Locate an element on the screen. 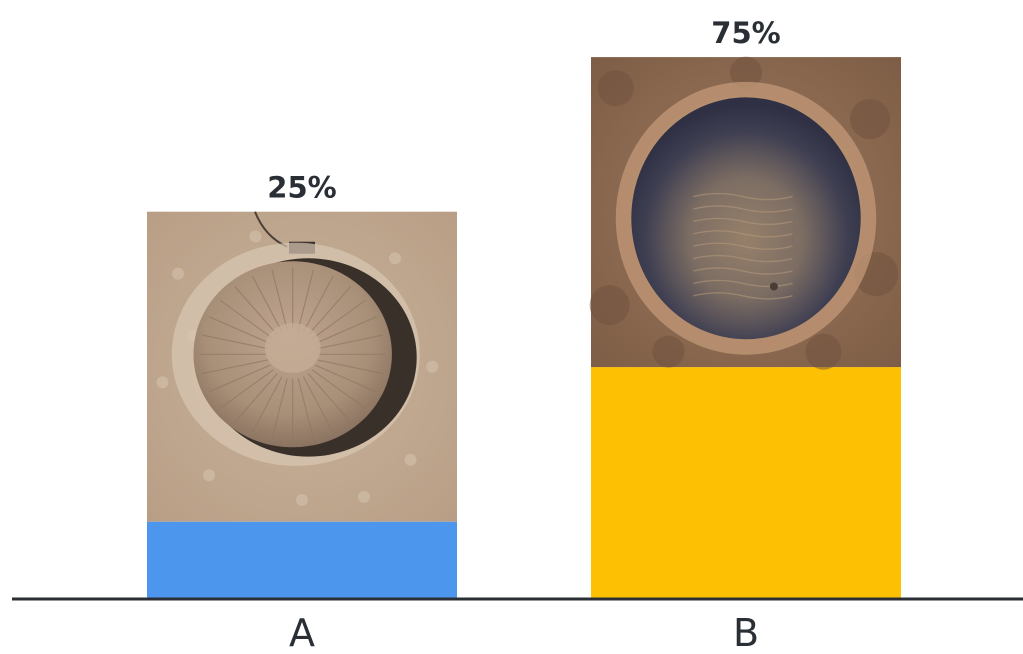 This screenshot has height=654, width=1023. value-label-a: 25% is located at coordinates (301, 188).